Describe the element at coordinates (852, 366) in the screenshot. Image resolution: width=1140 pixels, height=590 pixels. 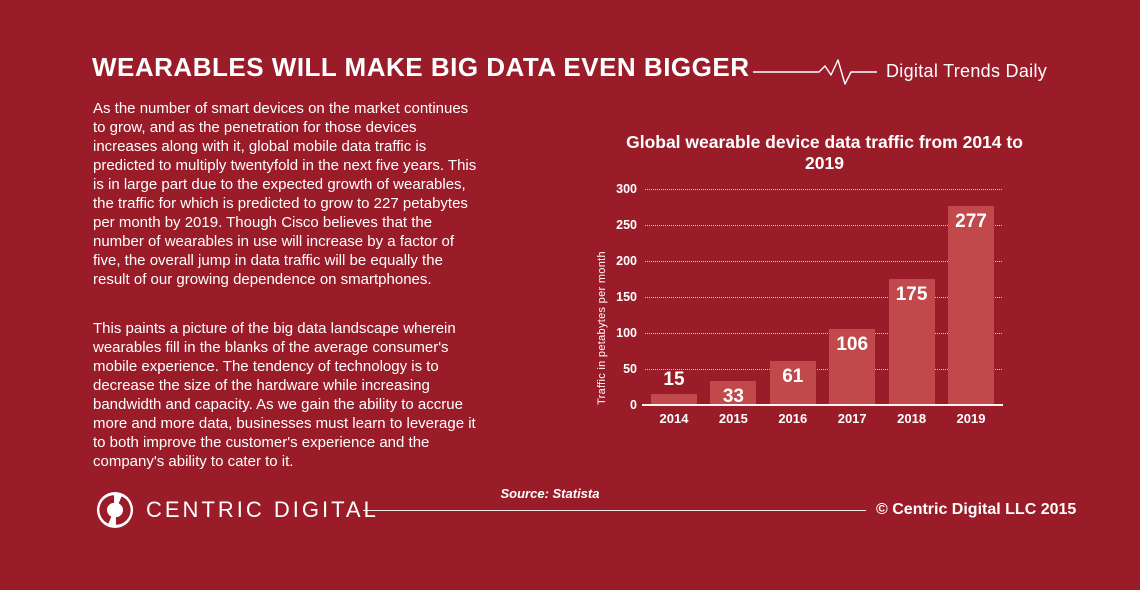
I see `bar-2017: 106` at that location.